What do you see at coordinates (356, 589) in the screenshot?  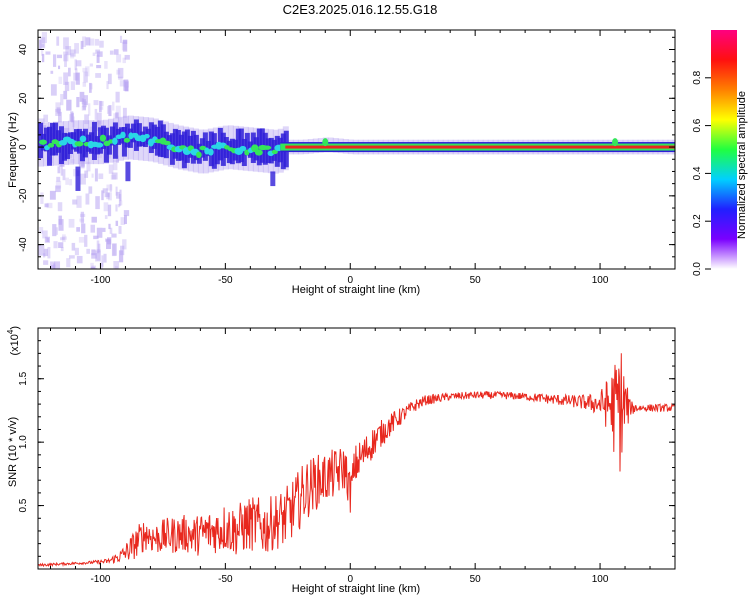 I see `snr-x-label: Height of straight line (km)` at bounding box center [356, 589].